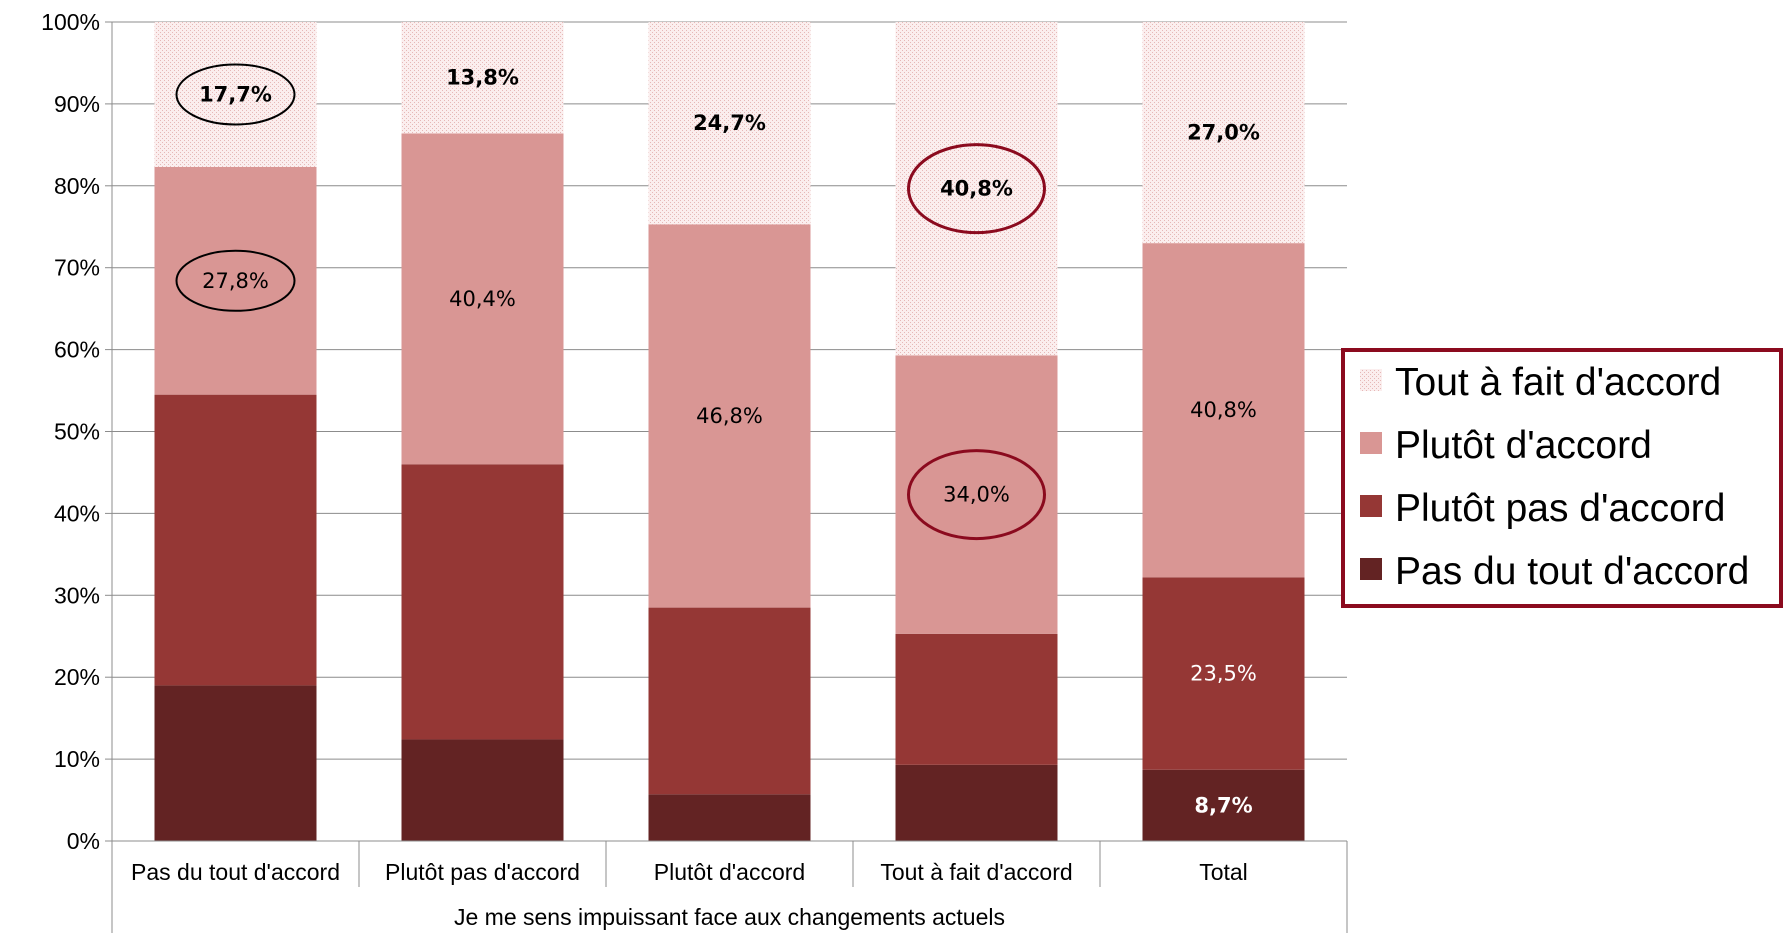 The image size is (1787, 933). Describe the element at coordinates (1223, 872) in the screenshot. I see `x-tick-label: Total` at that location.